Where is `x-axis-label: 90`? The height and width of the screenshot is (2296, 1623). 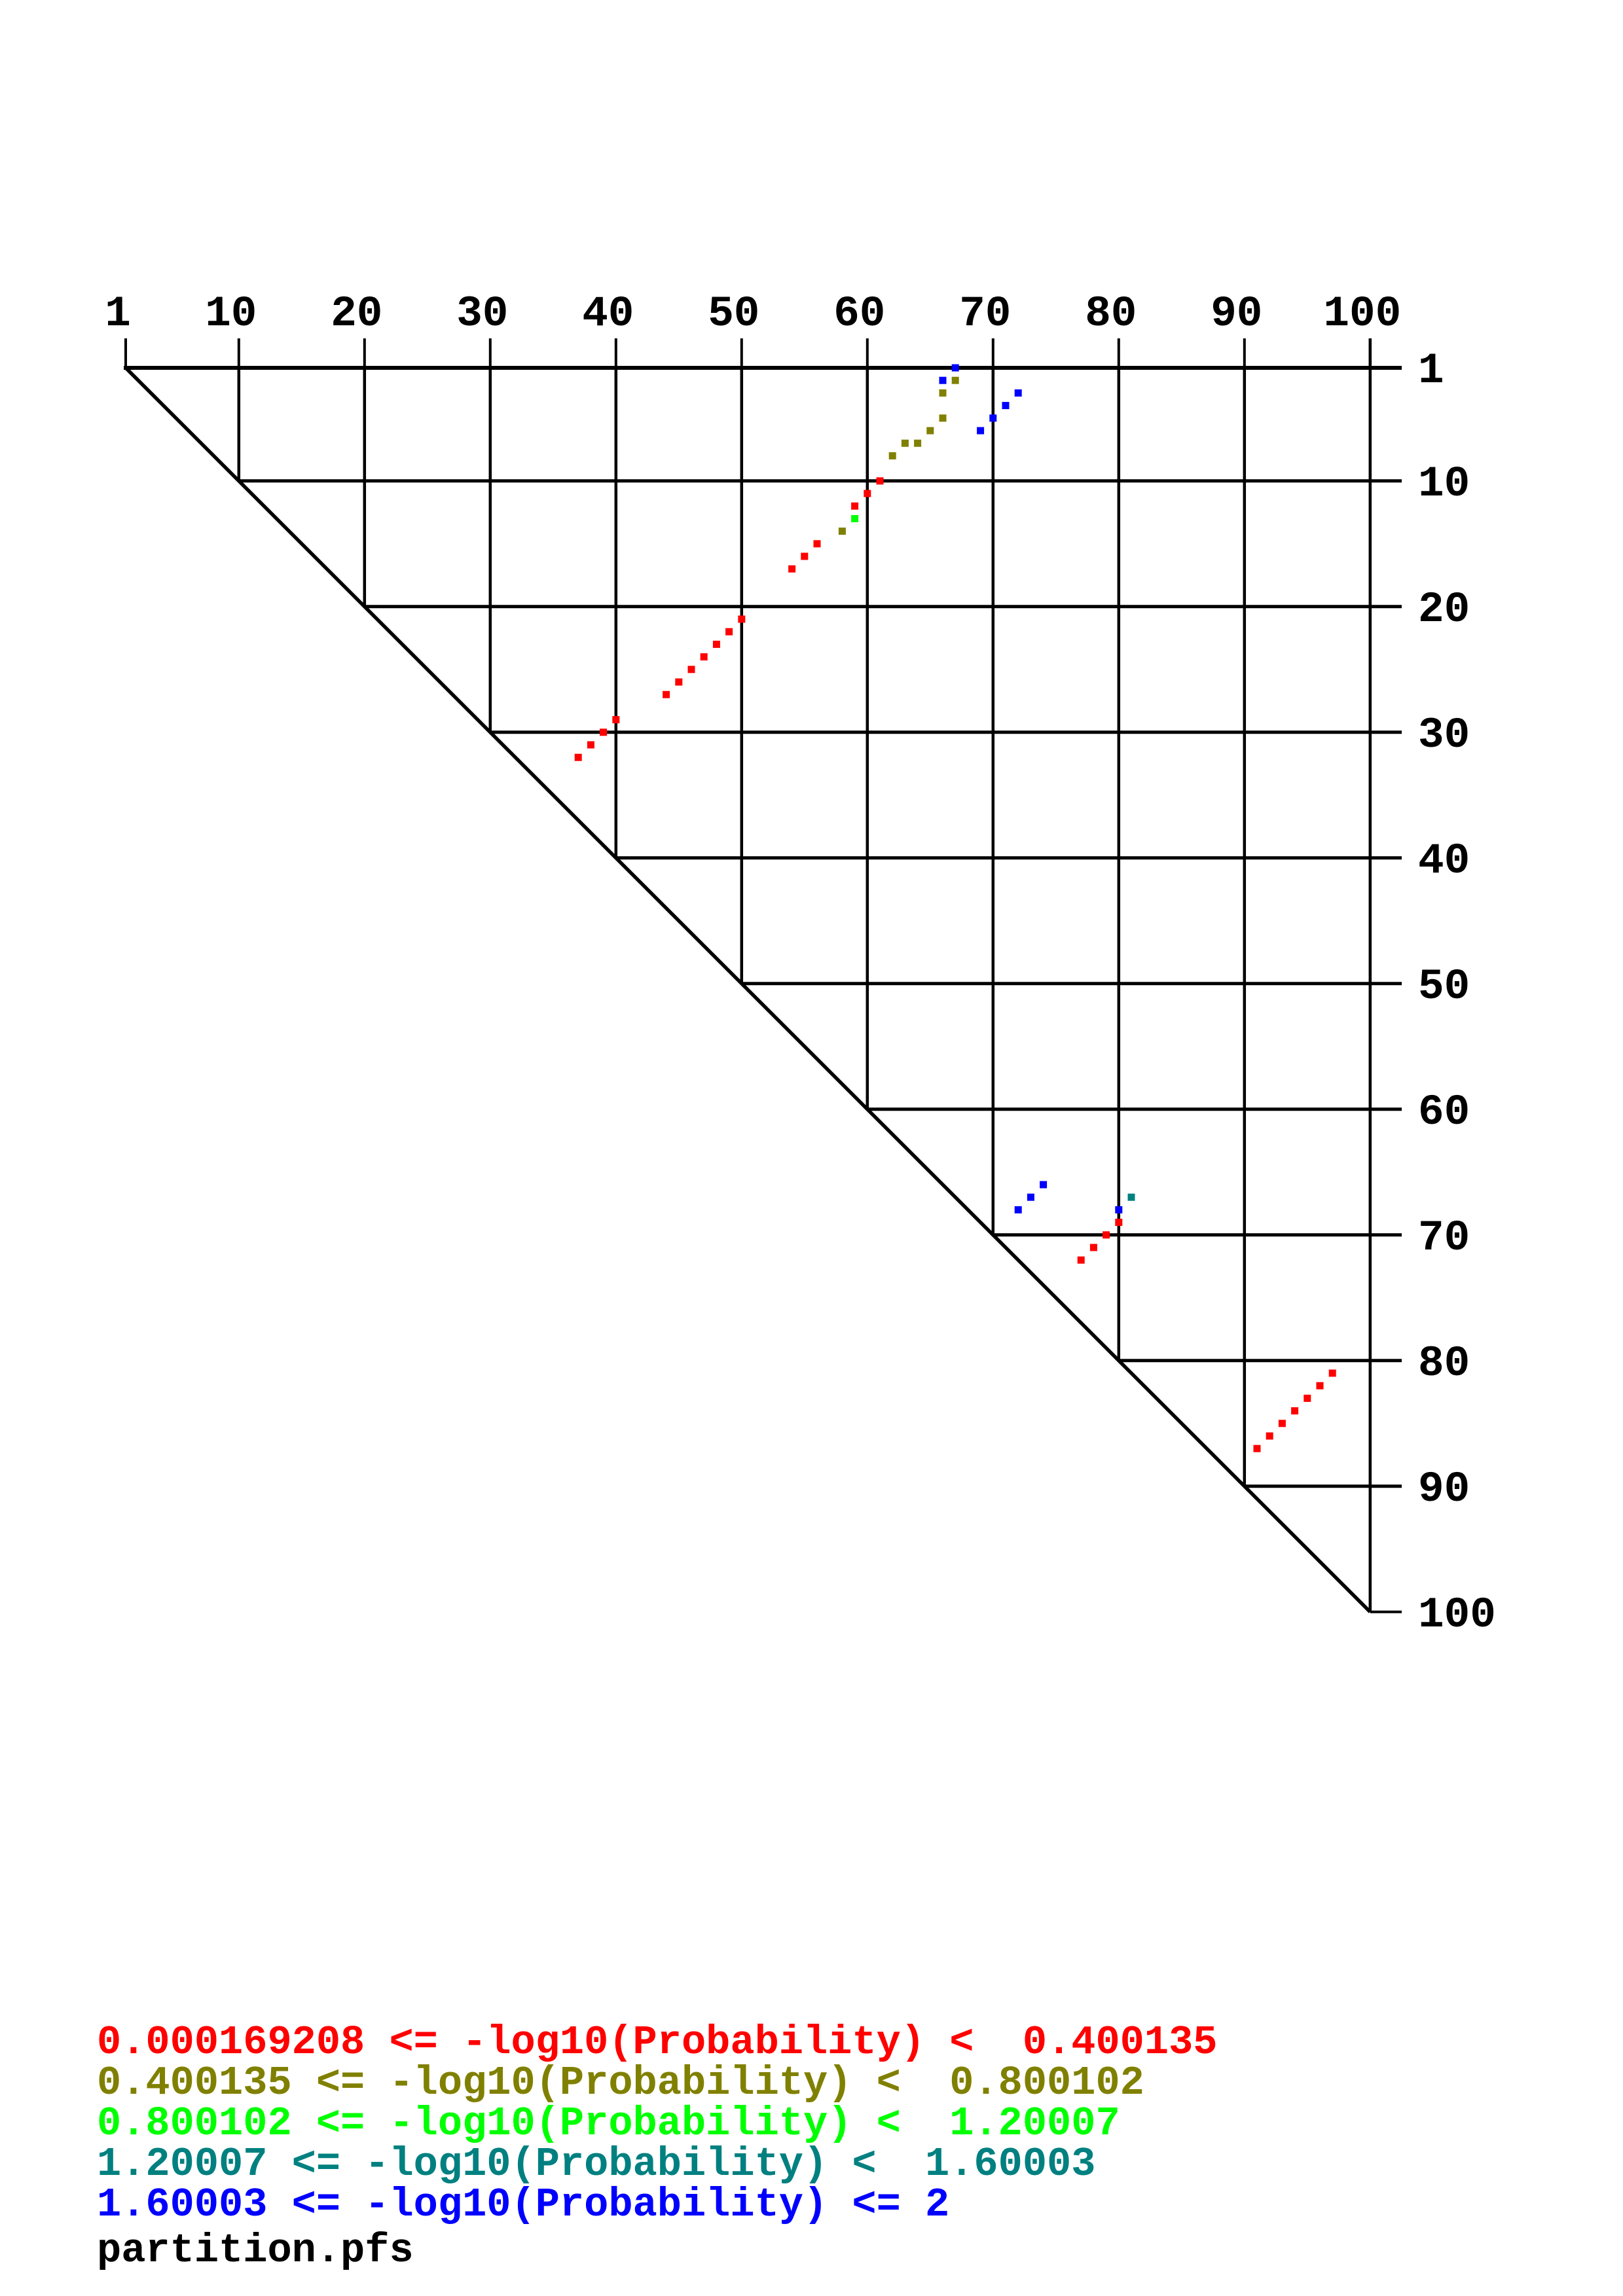 x-axis-label: 90 is located at coordinates (1236, 313).